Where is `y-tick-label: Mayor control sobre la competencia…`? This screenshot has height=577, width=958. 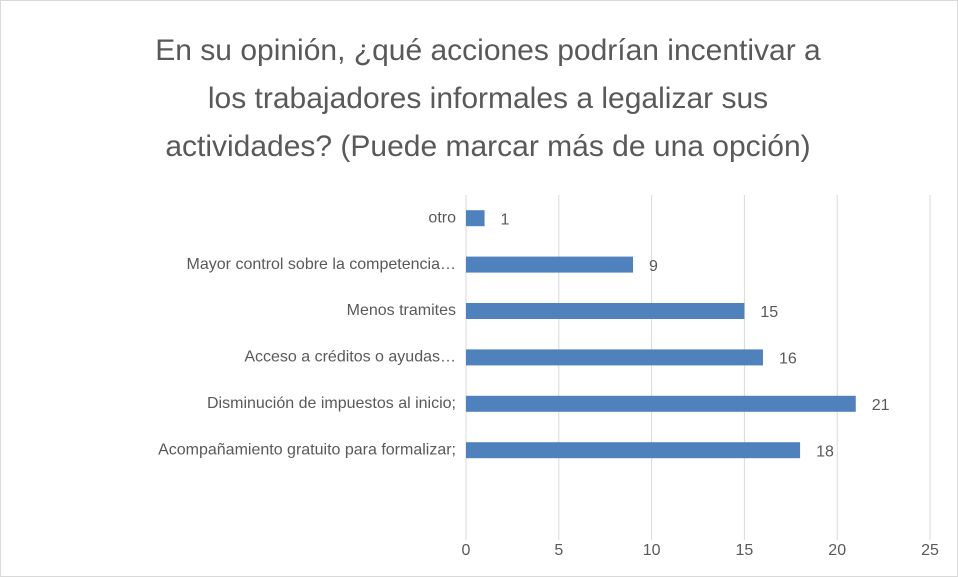 y-tick-label: Mayor control sobre la competencia… is located at coordinates (321, 264).